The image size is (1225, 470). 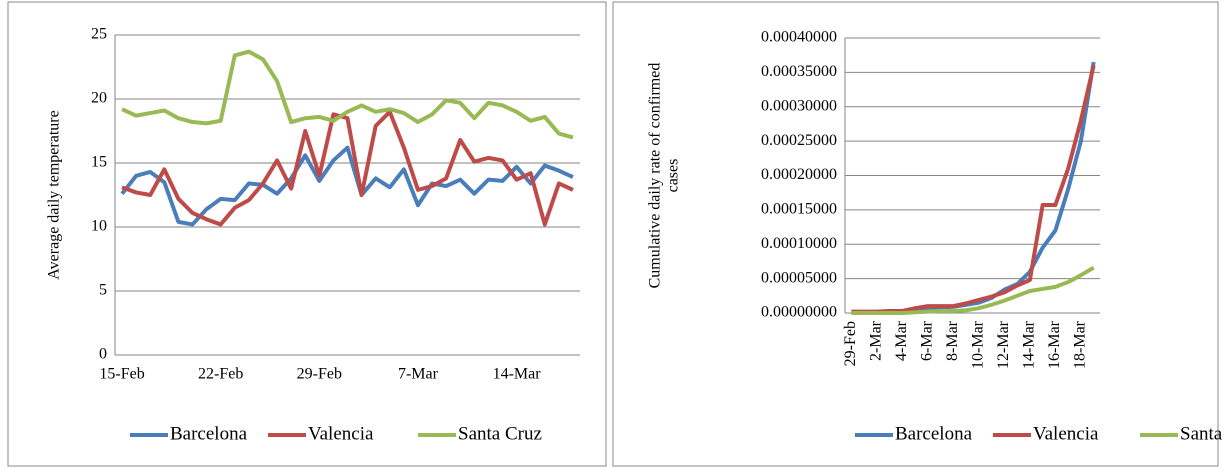 I want to click on x-tick-label: 4-Mar, so click(x=901, y=340).